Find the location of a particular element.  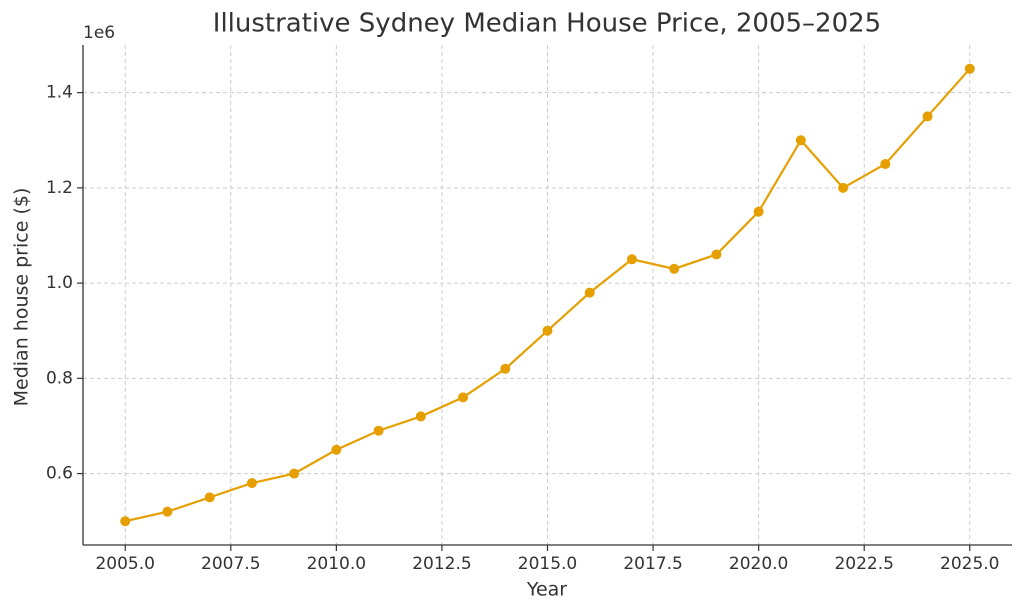

x-axis-label: Year is located at coordinates (546, 590).